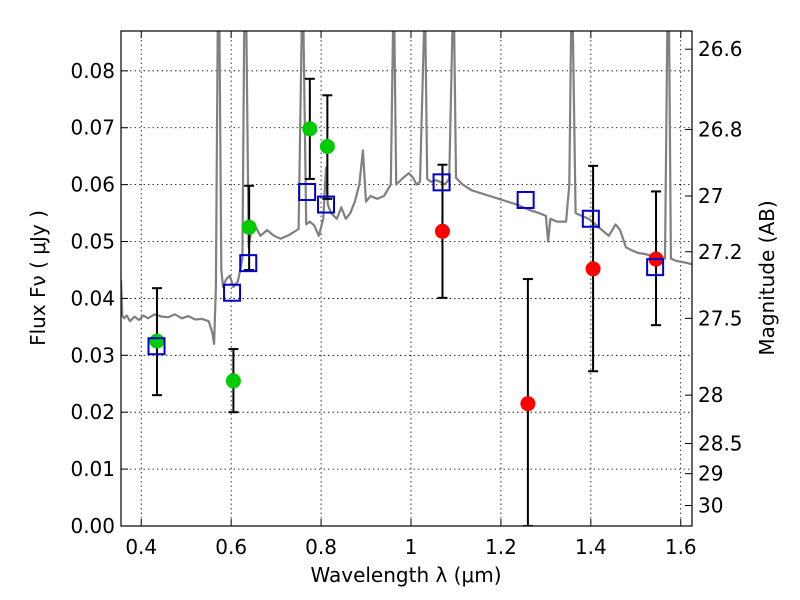  What do you see at coordinates (767, 277) in the screenshot?
I see `right-axis-label: Magnitude (AB)` at bounding box center [767, 277].